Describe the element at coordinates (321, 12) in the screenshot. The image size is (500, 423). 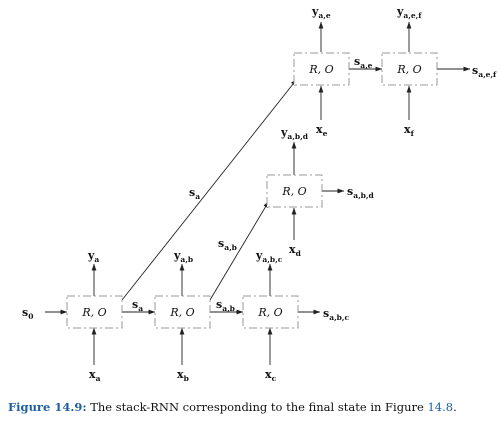
I see `label-yae: ya,e` at that location.